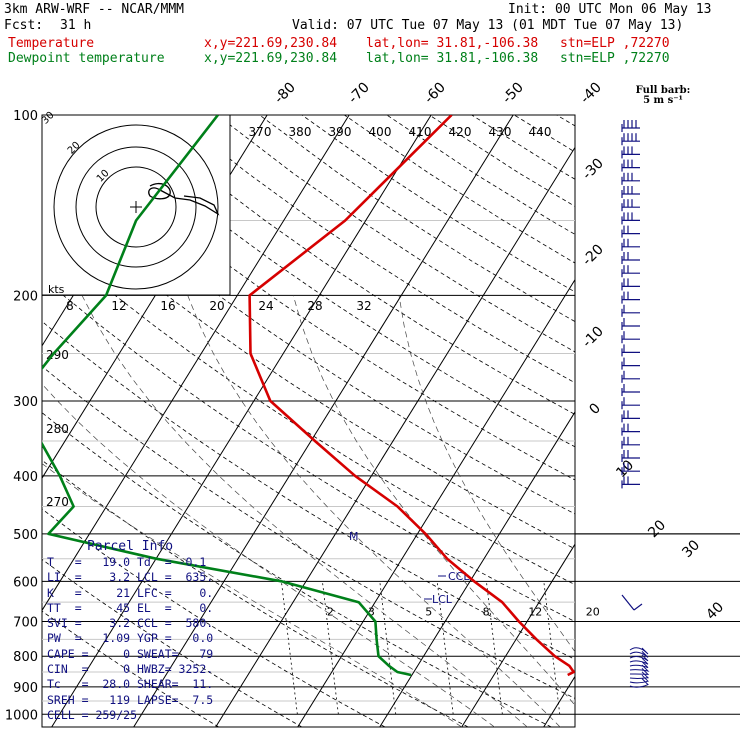  What do you see at coordinates (25, 582) in the screenshot?
I see `pressure-tick-label: 600` at bounding box center [25, 582].